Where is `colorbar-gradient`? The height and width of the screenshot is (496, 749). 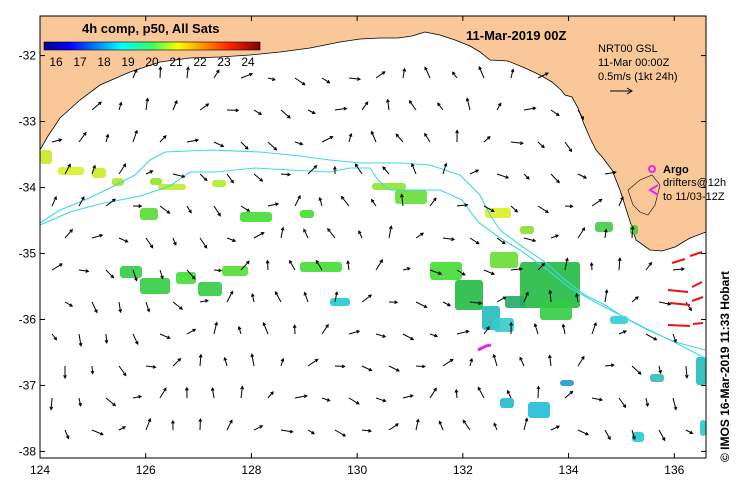
colorbar-gradient is located at coordinates (152, 46).